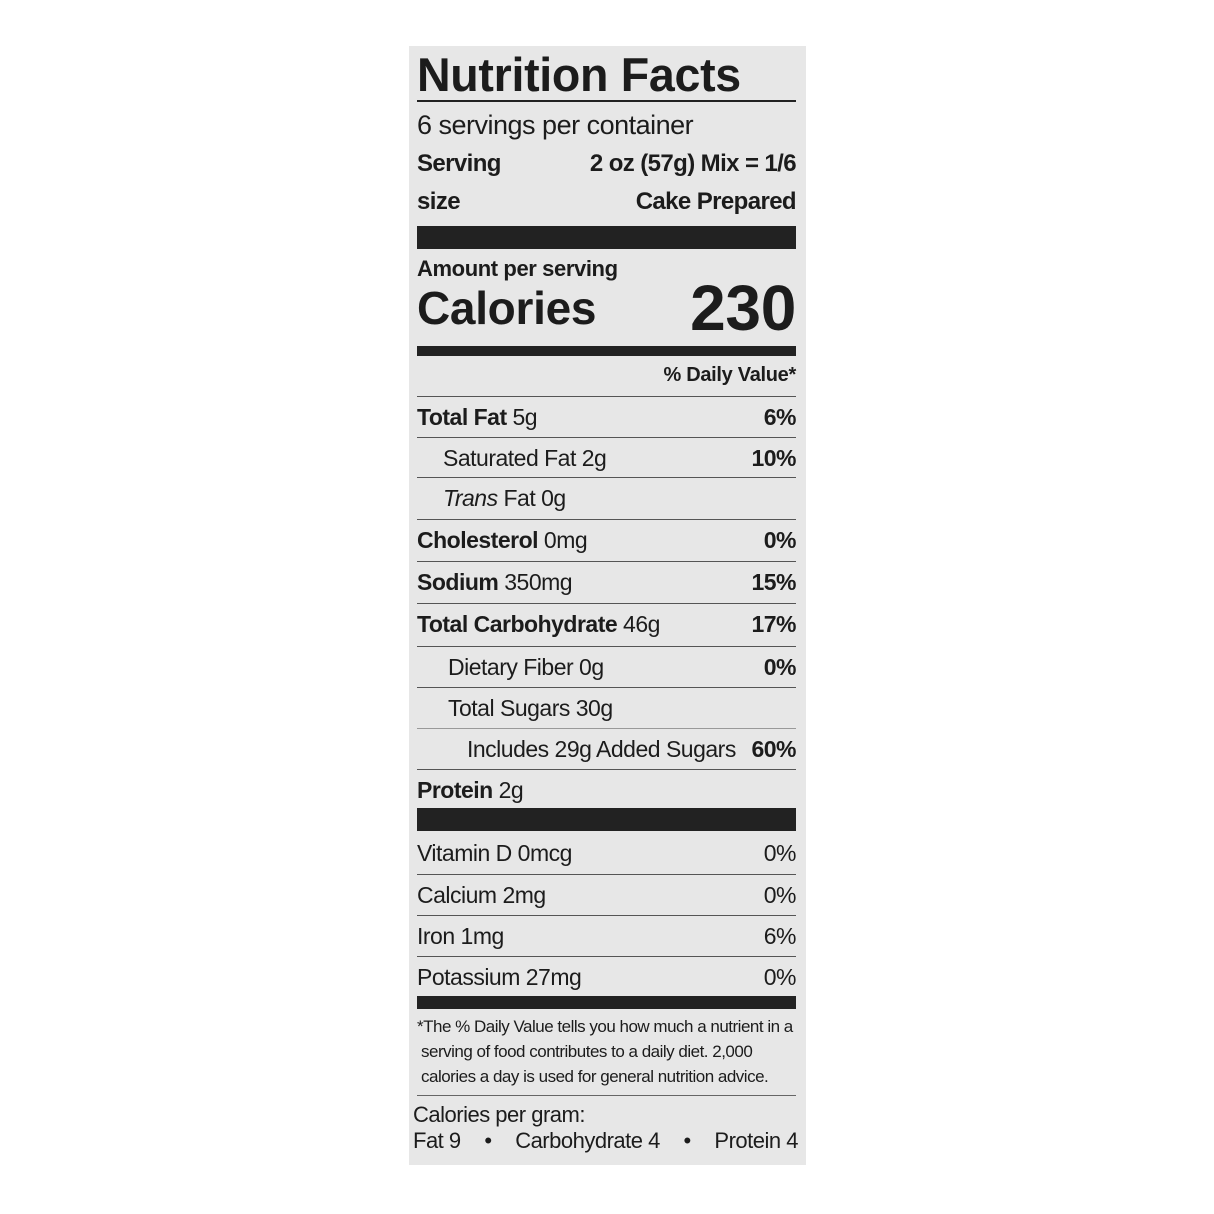  What do you see at coordinates (499, 1114) in the screenshot?
I see `calories-per-gram-label: Calories per gram:` at bounding box center [499, 1114].